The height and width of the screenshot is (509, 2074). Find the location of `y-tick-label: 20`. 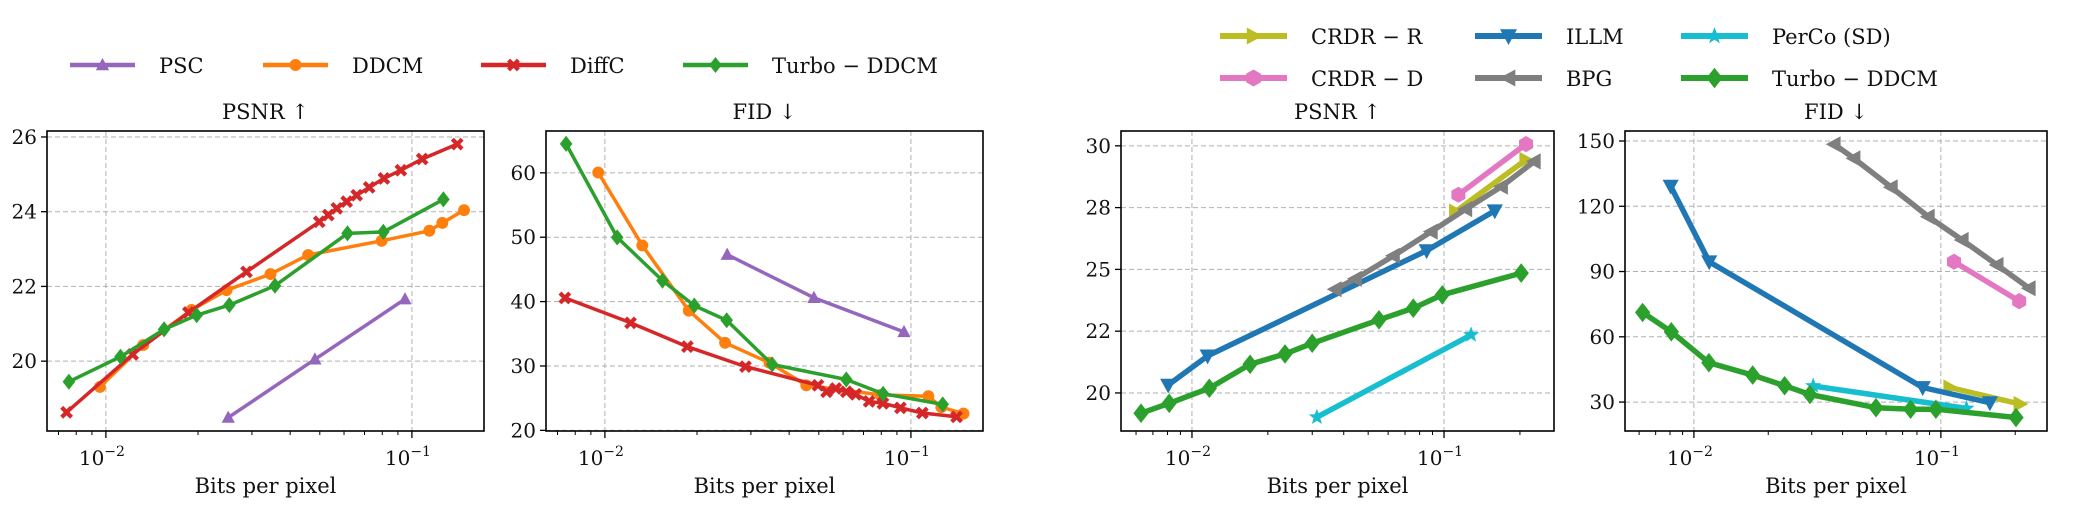

y-tick-label: 20 is located at coordinates (1098, 393).